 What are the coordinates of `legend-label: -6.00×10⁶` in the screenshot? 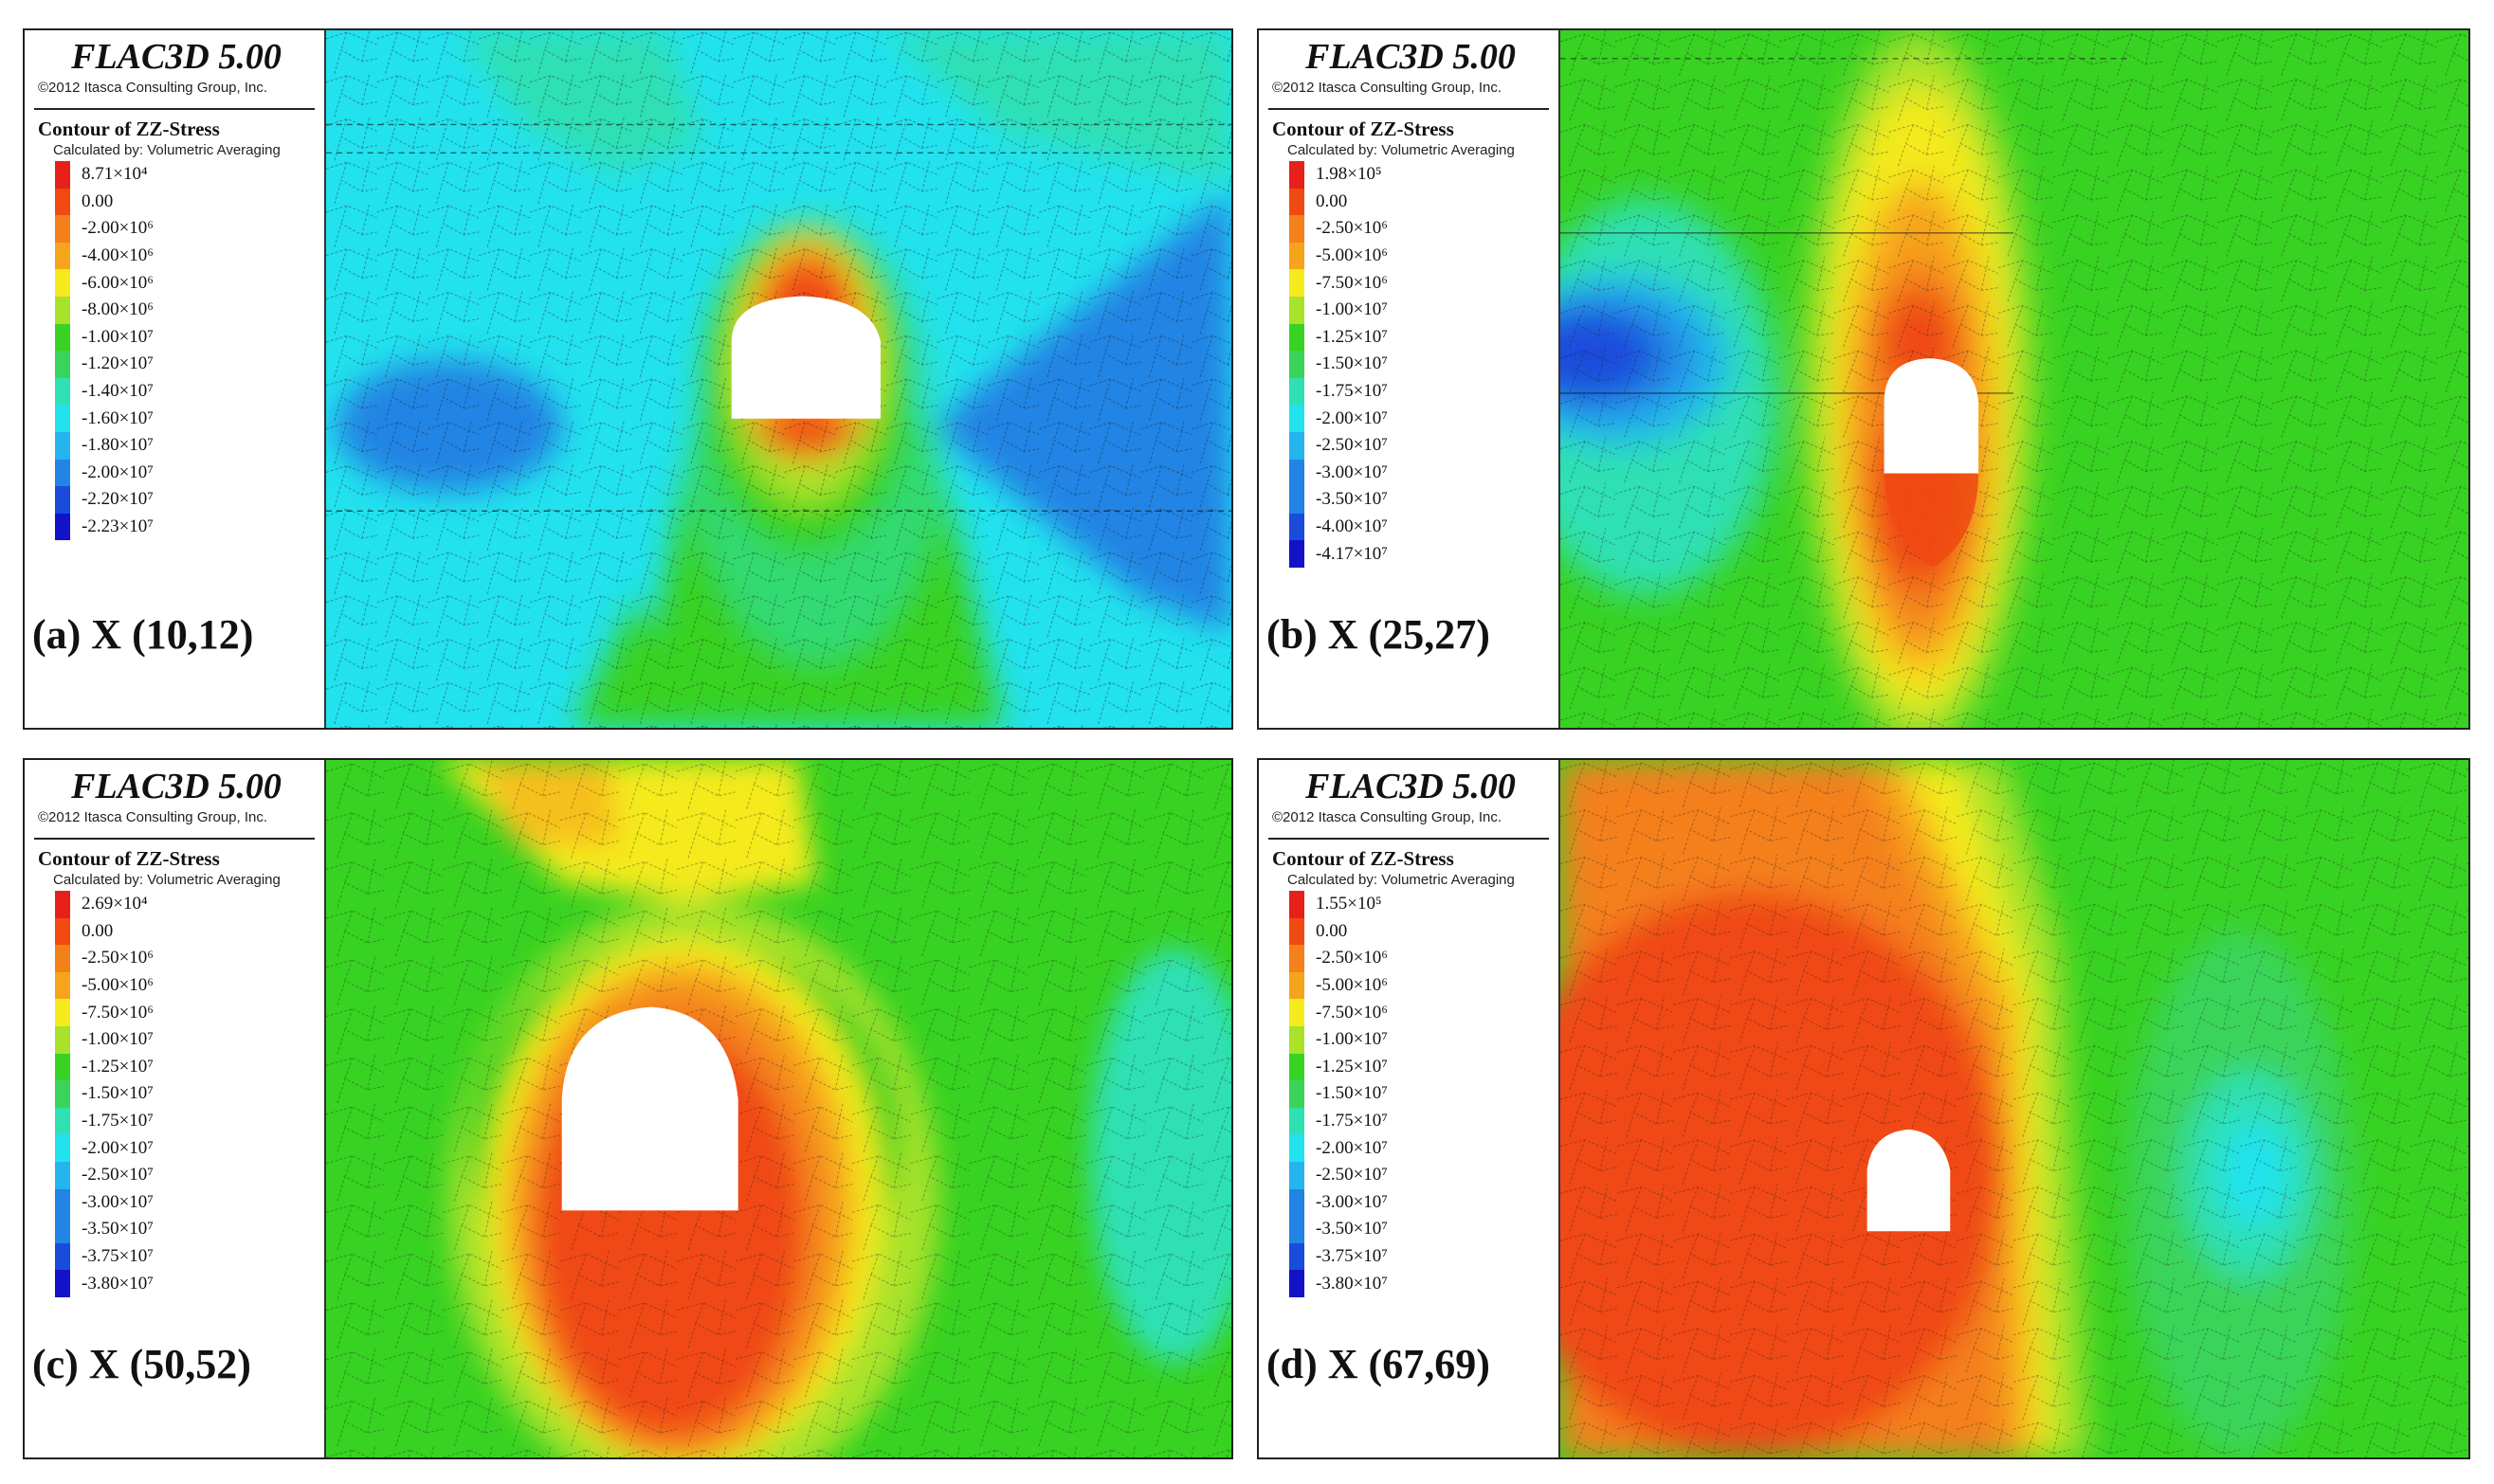 It's located at (118, 282).